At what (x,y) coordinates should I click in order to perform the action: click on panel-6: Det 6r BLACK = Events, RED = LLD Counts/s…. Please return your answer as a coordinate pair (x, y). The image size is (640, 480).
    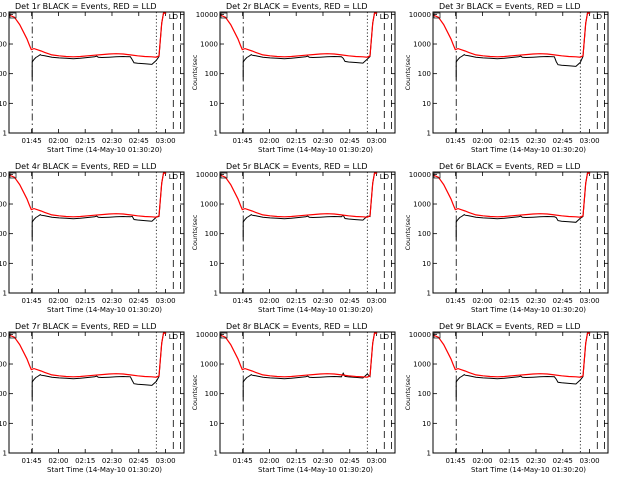
    Looking at the image, I should click on (506, 238).